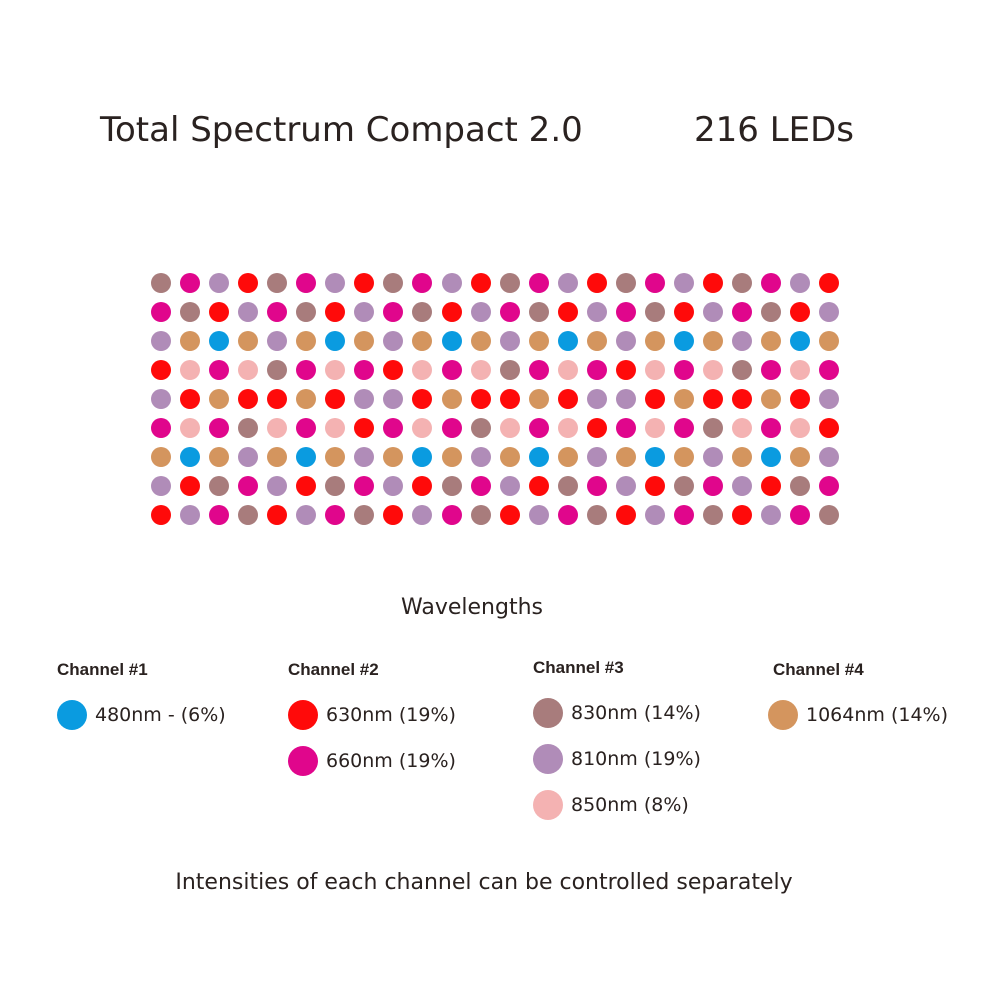 The width and height of the screenshot is (1000, 1000). What do you see at coordinates (333, 669) in the screenshot?
I see `channel-heading: Channel #2` at bounding box center [333, 669].